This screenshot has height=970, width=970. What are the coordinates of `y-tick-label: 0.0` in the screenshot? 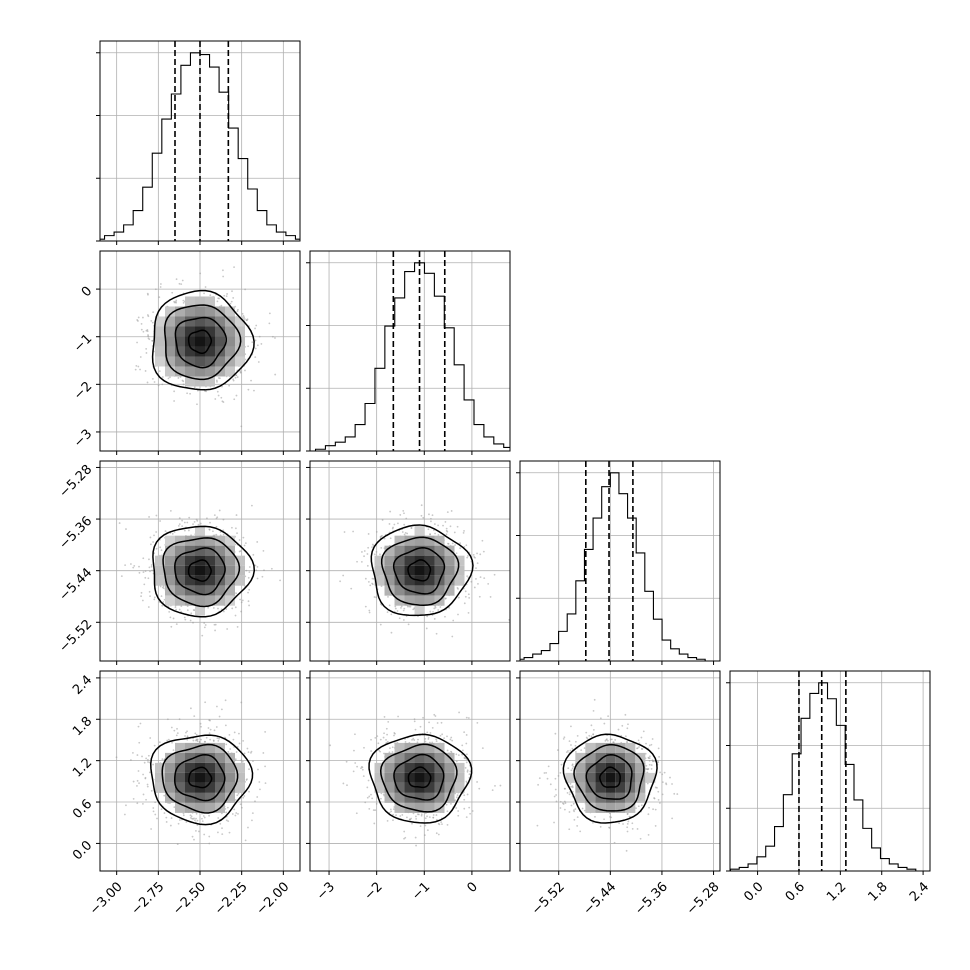 It's located at (82, 850).